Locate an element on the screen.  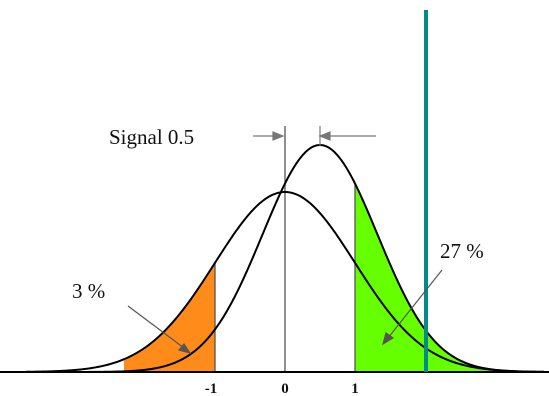
tick-label-minus-1: -1 is located at coordinates (211, 388).